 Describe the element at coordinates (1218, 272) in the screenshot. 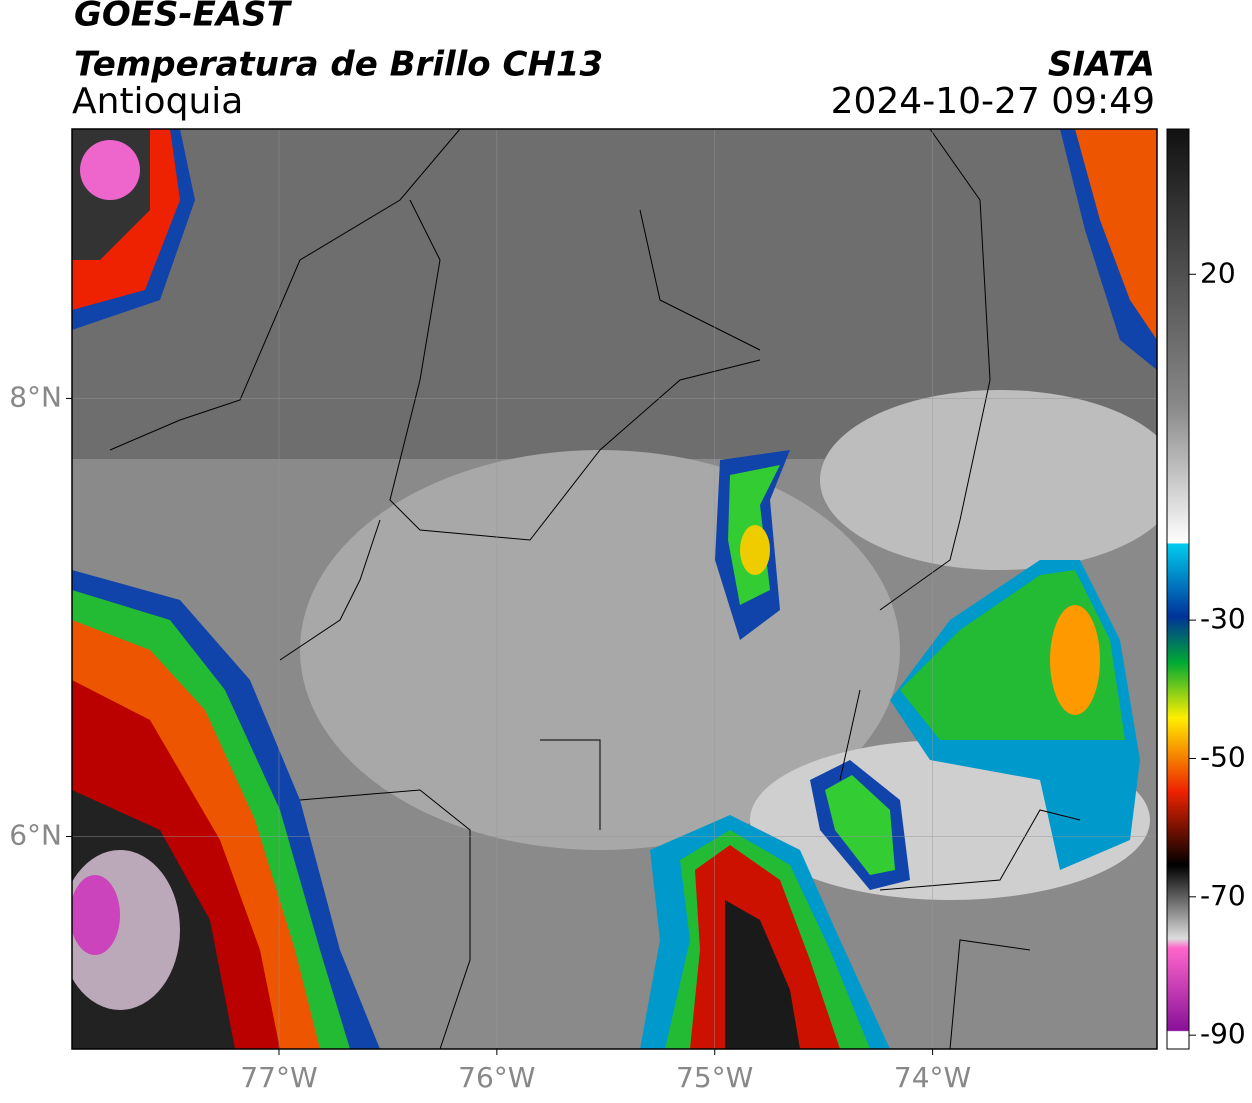

I see `colorbar-tick-label: 20` at that location.